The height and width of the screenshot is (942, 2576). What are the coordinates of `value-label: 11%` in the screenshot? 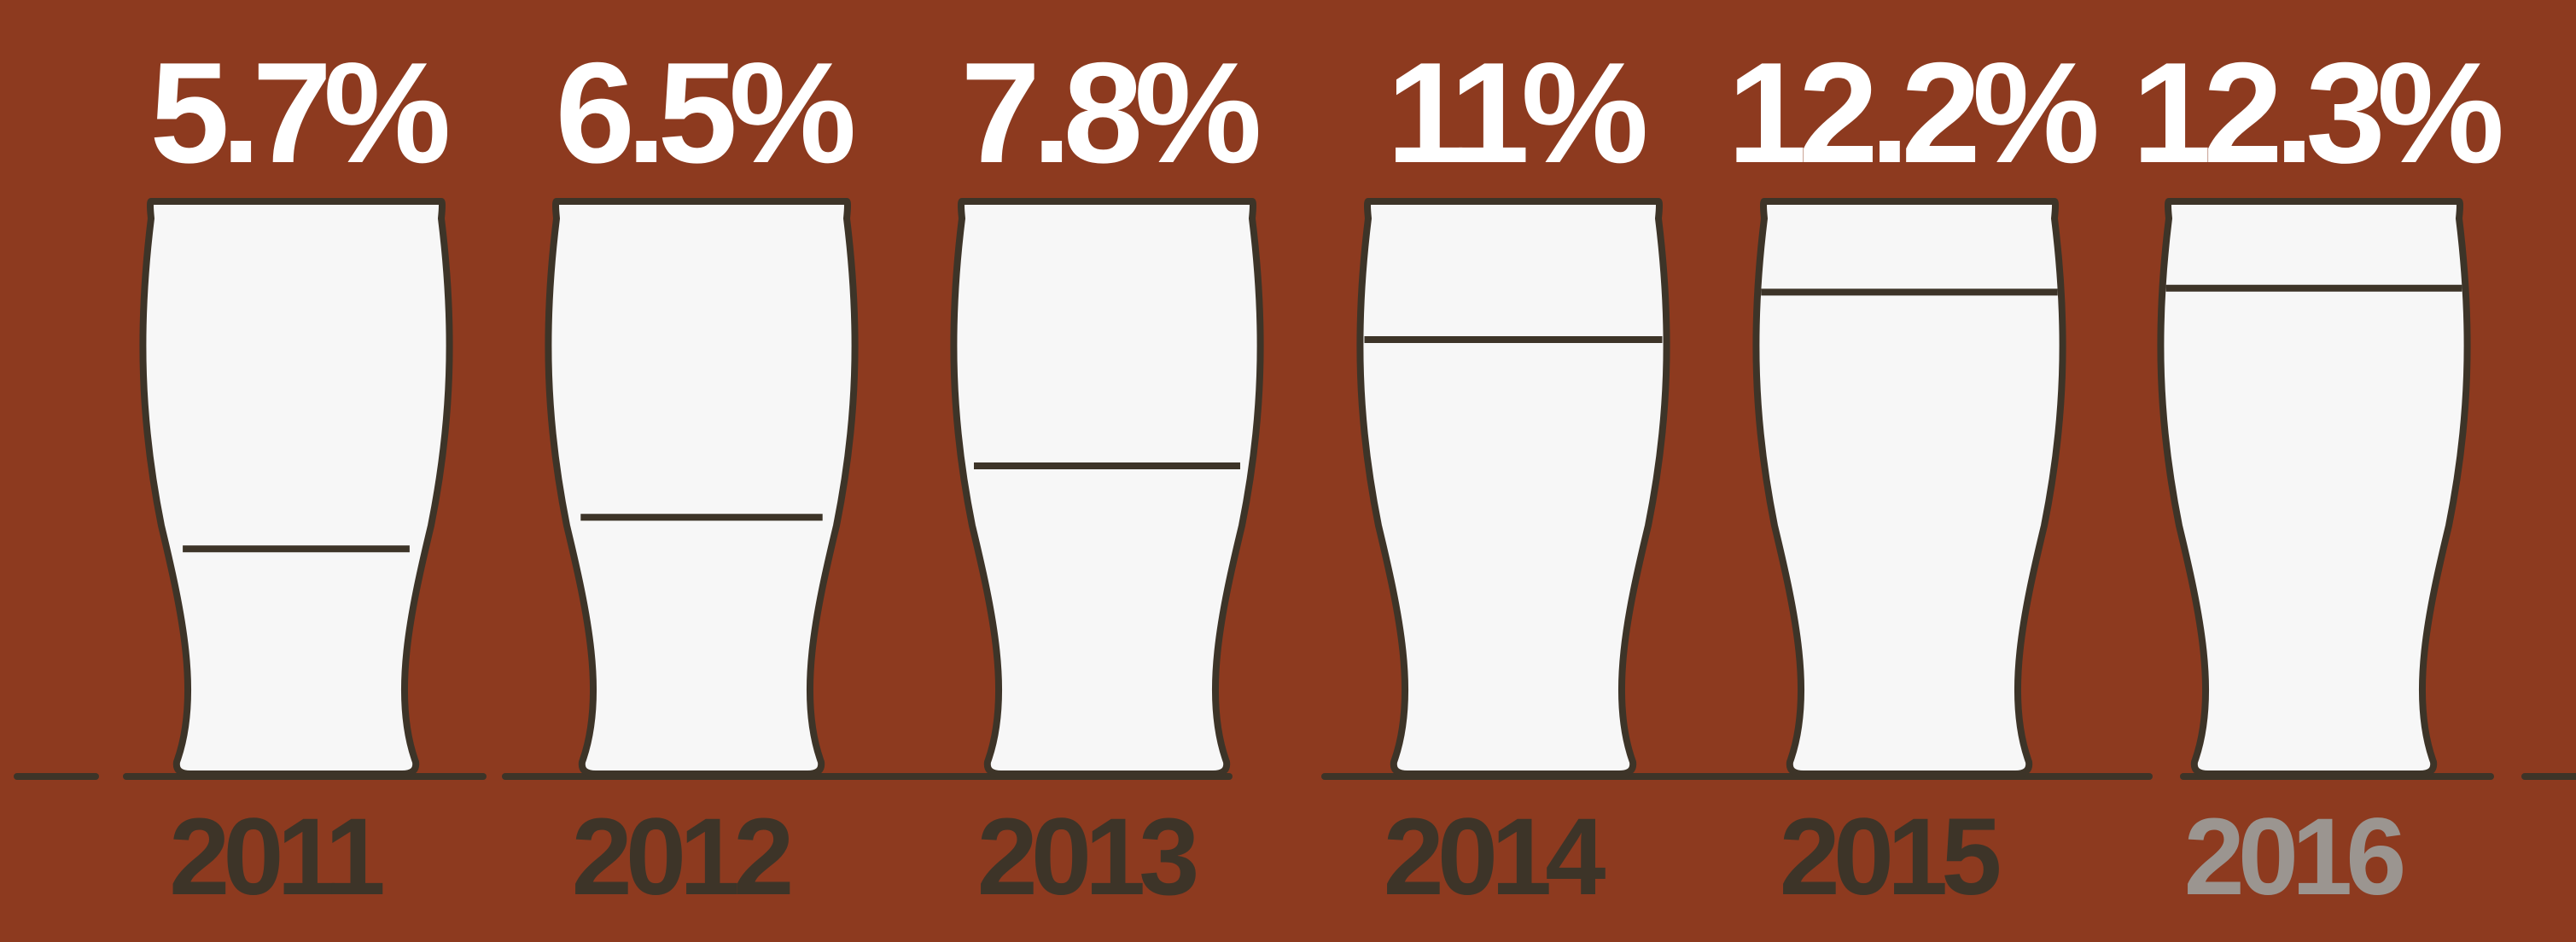 It's located at (1516, 112).